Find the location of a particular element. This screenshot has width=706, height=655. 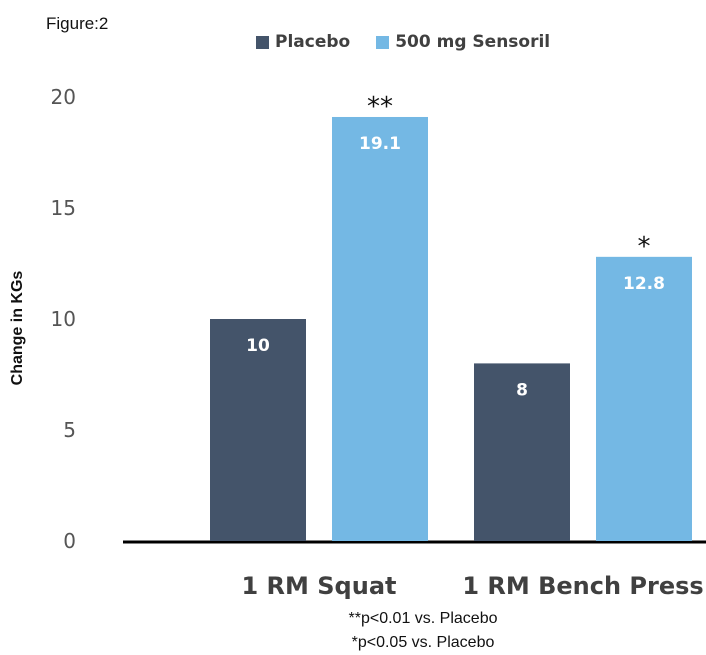

data-label: 12.8 is located at coordinates (644, 284).